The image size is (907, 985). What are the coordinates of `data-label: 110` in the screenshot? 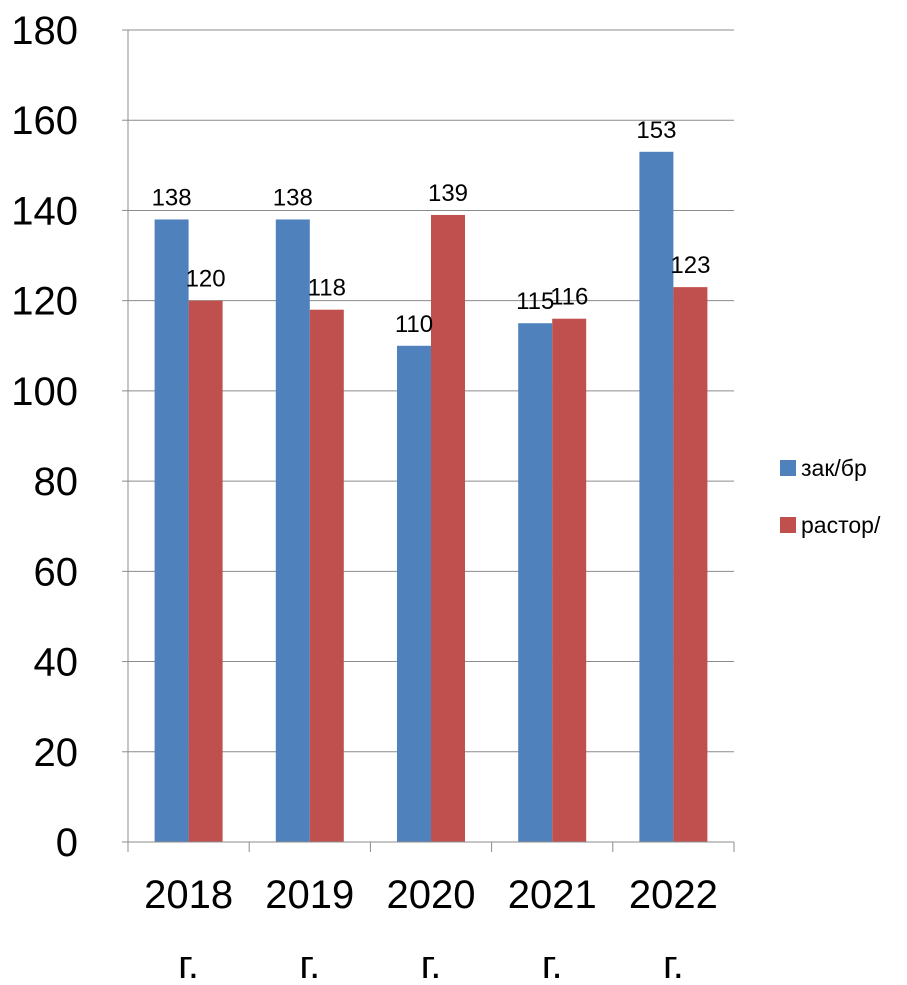 It's located at (414, 324).